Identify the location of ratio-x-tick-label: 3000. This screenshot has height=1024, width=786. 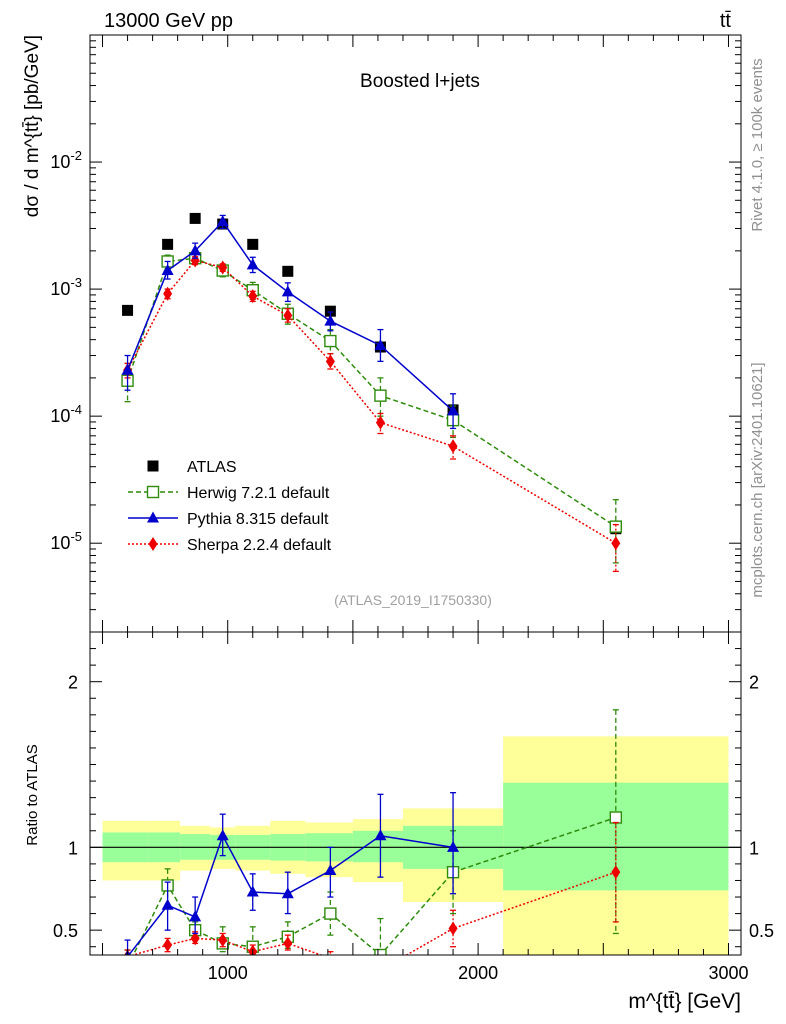
(728, 973).